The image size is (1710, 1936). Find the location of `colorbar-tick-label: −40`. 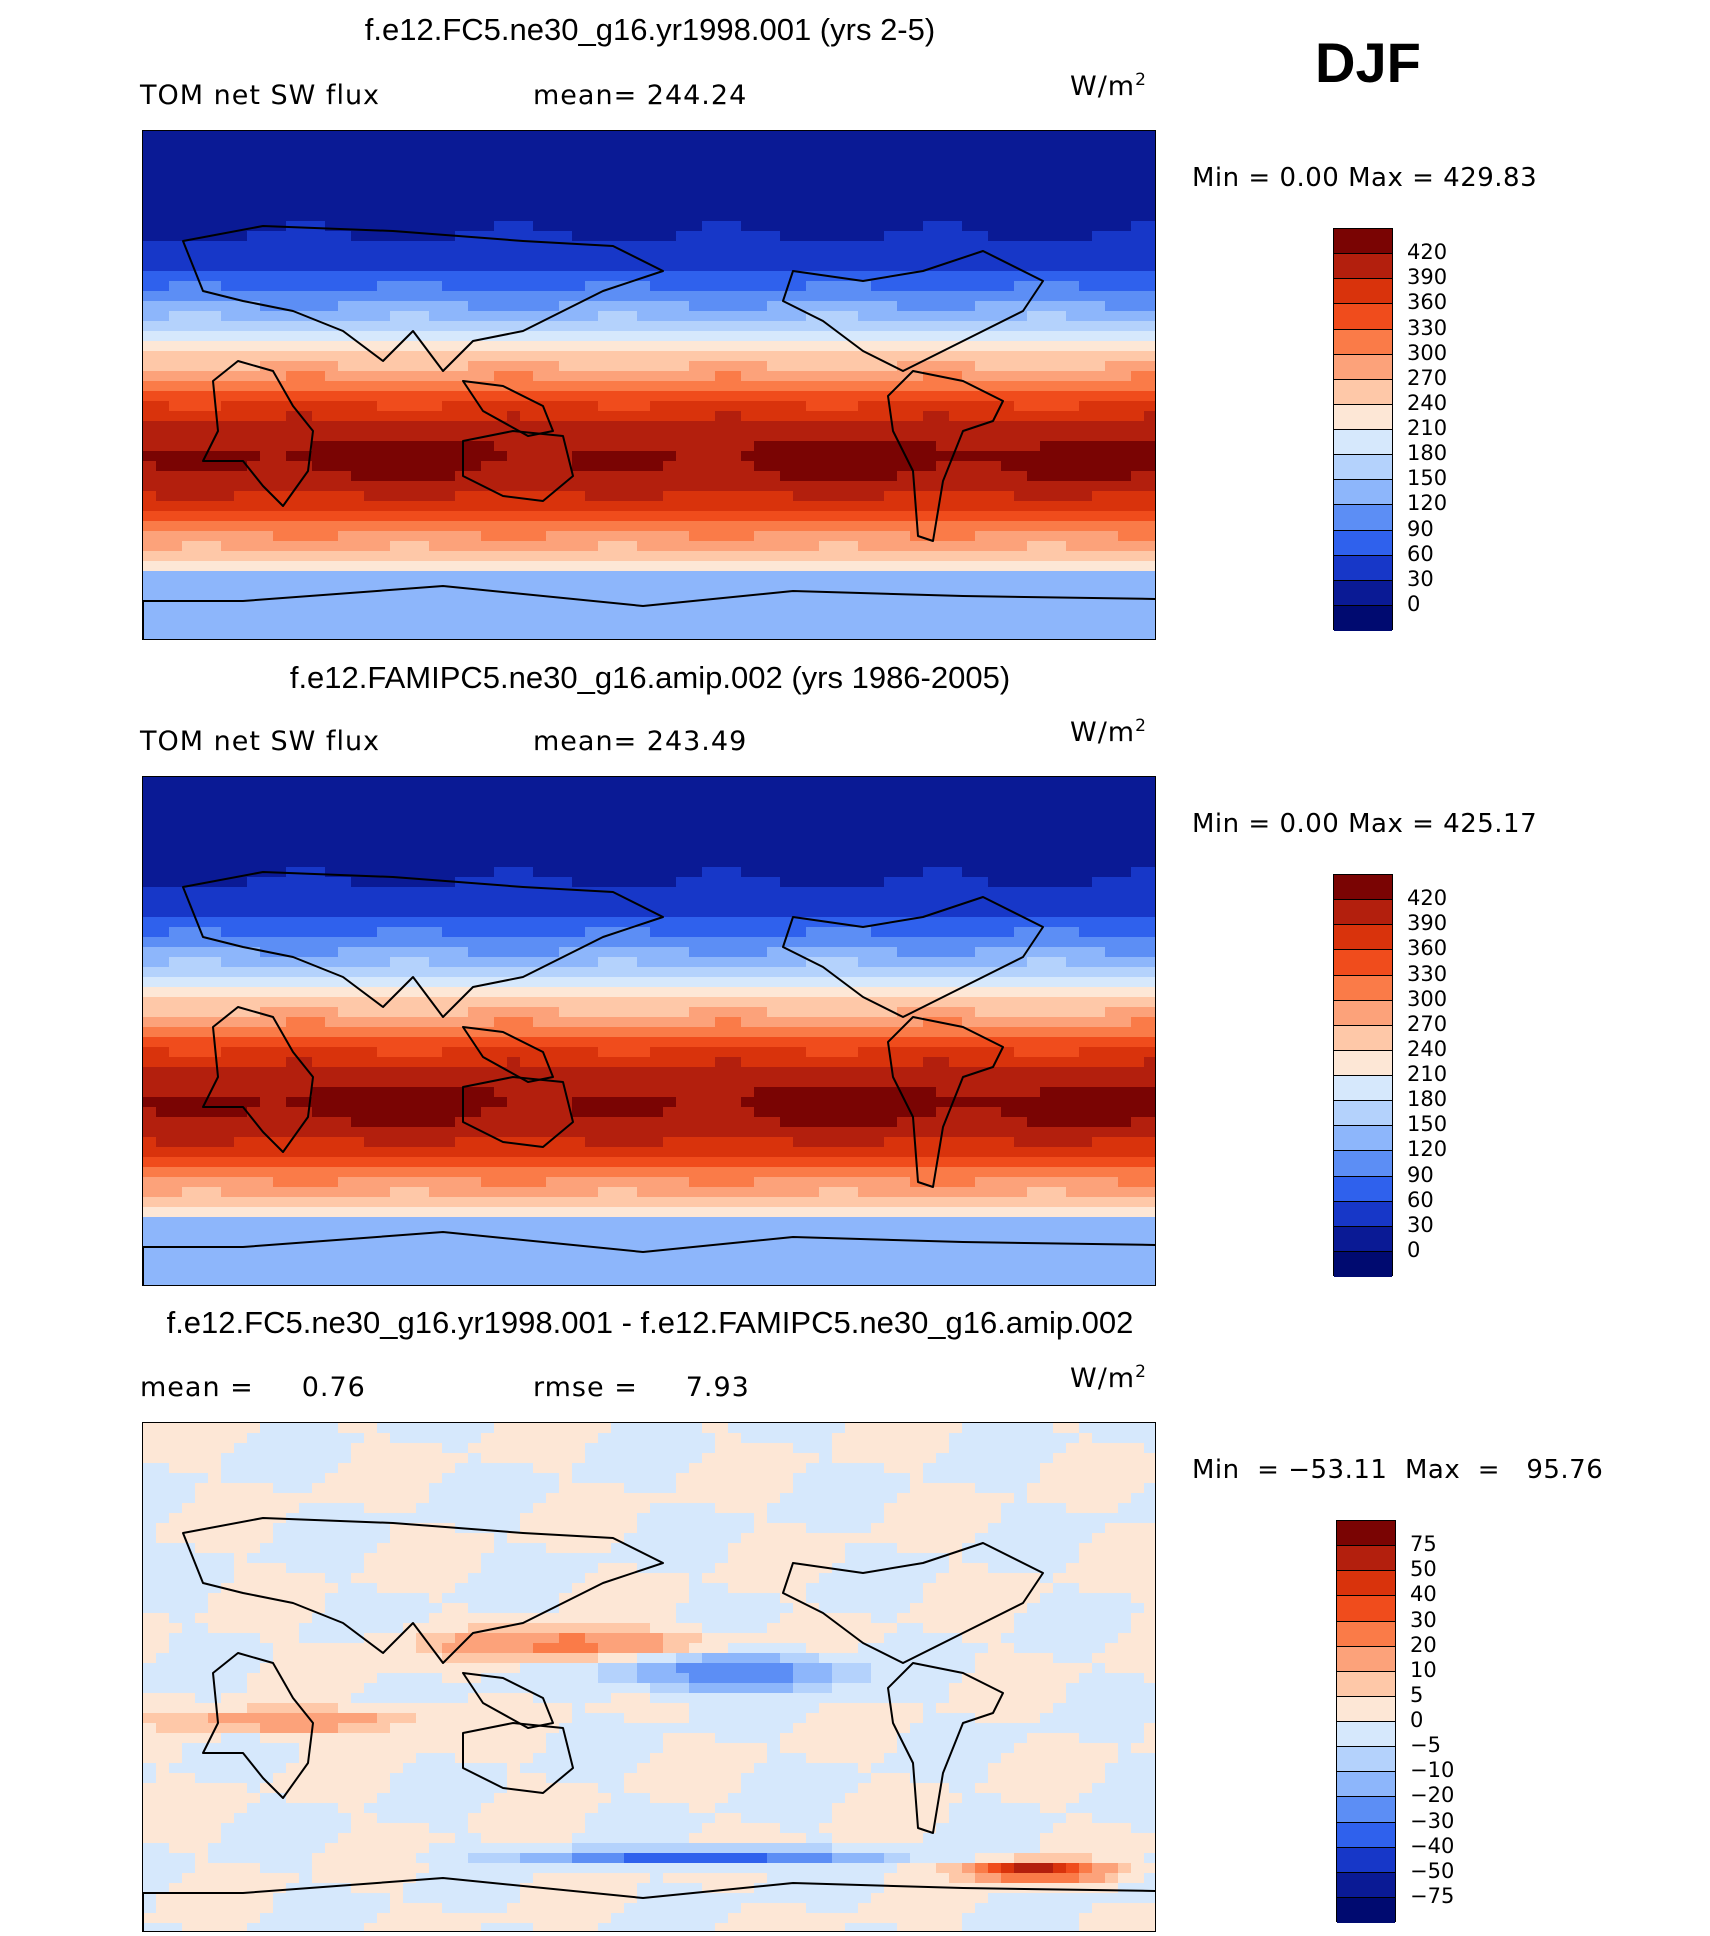

colorbar-tick-label: −40 is located at coordinates (1432, 1845).